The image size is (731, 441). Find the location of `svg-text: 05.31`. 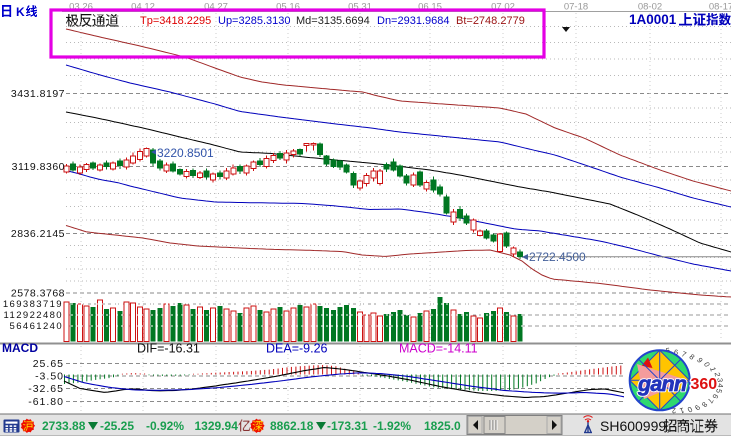

svg-text: 05.31 is located at coordinates (360, 7).